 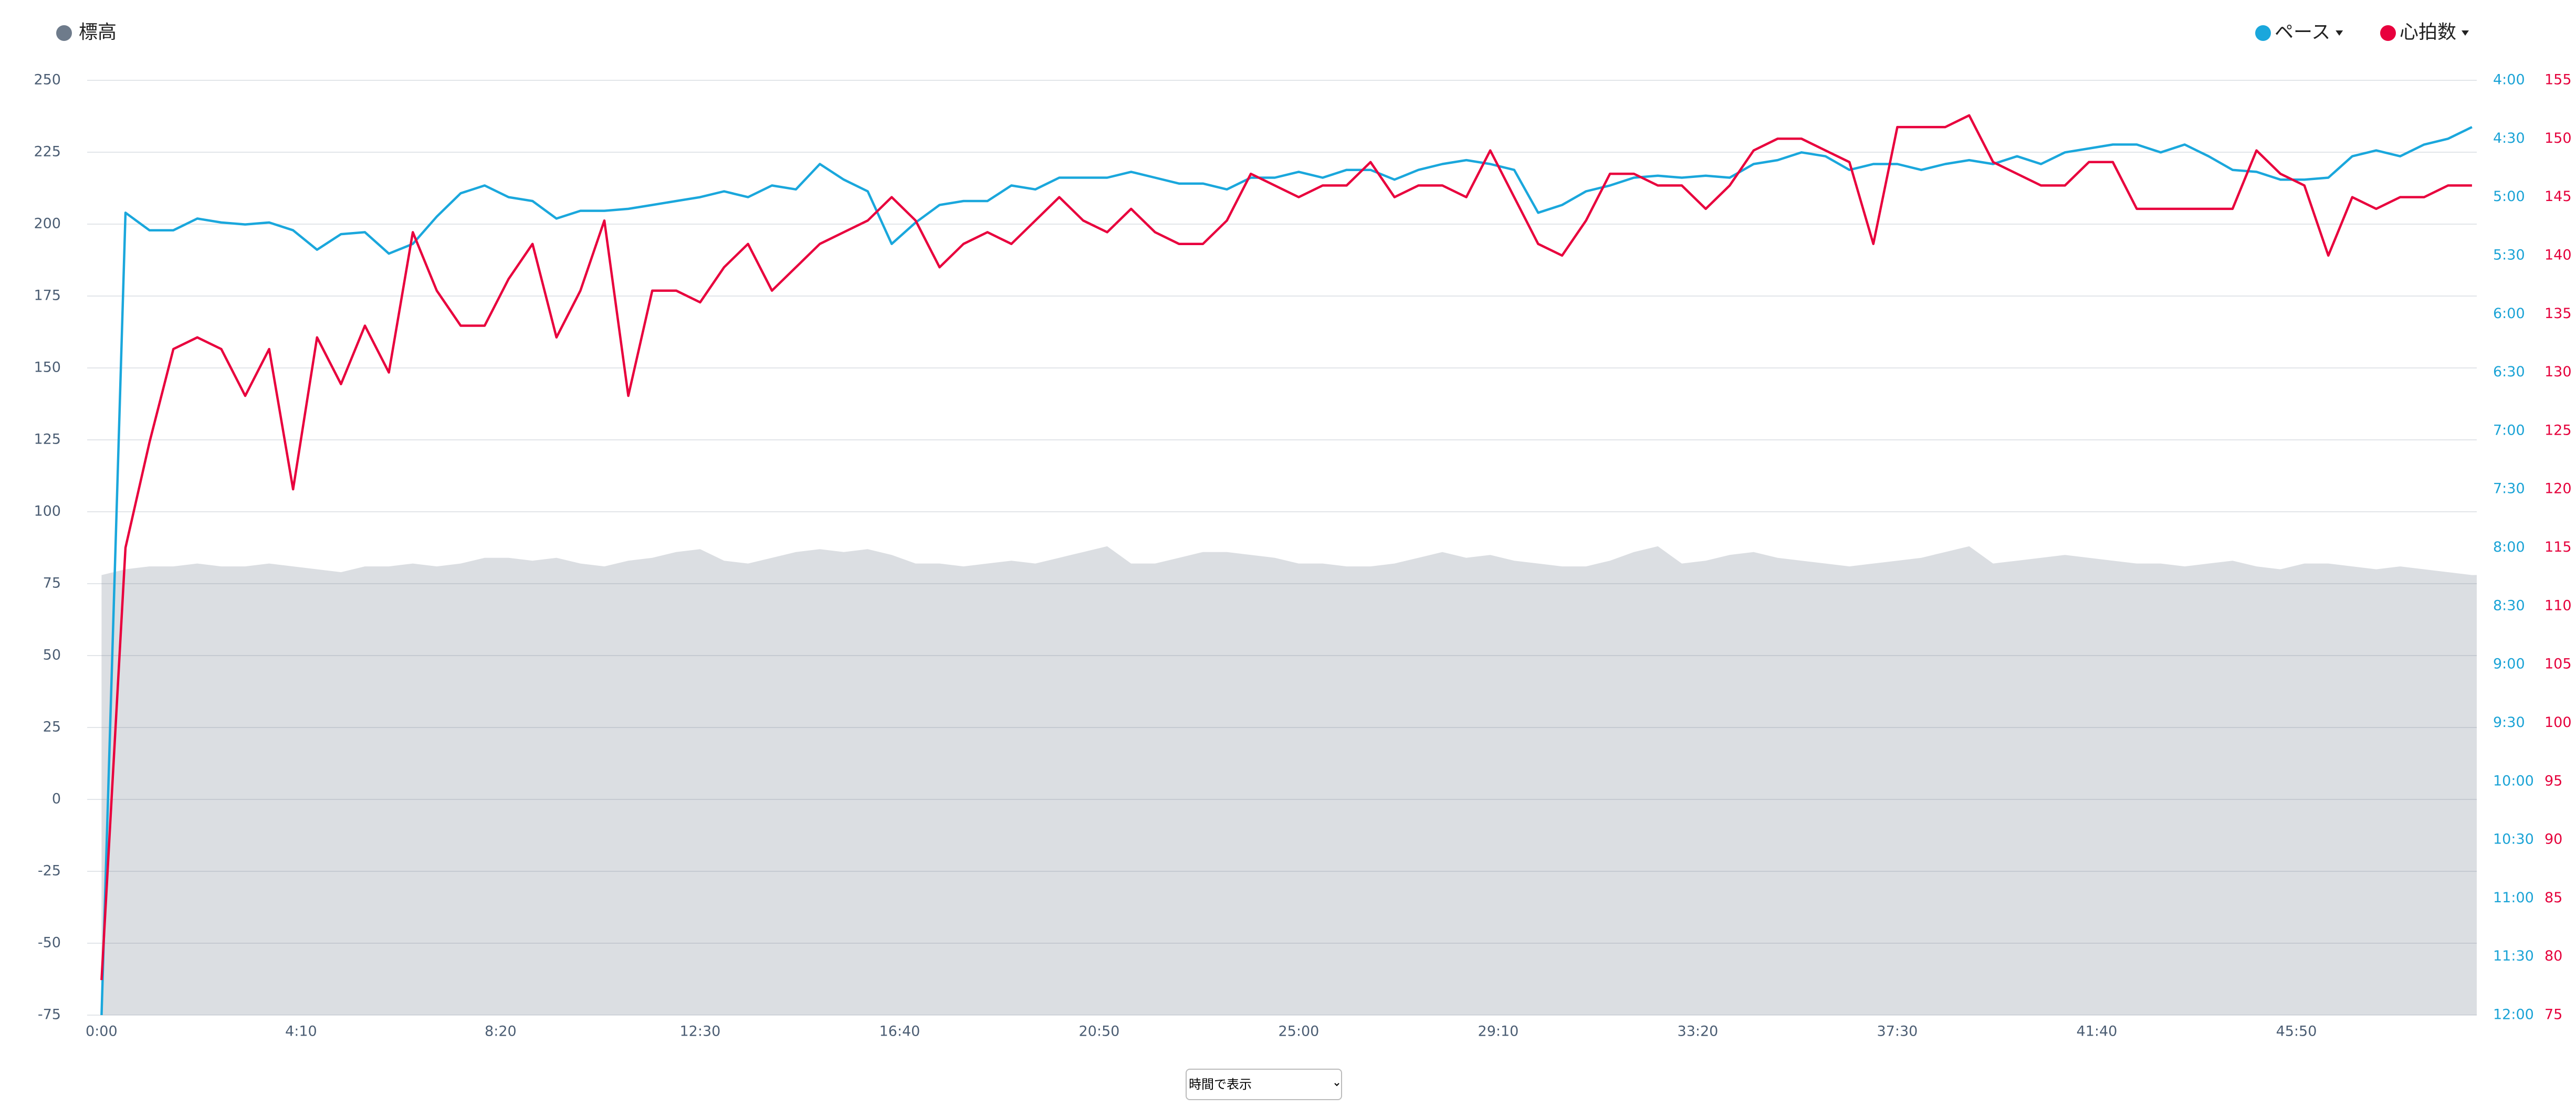 What do you see at coordinates (1499, 1032) in the screenshot?
I see `x-tick-label: 29:10` at bounding box center [1499, 1032].